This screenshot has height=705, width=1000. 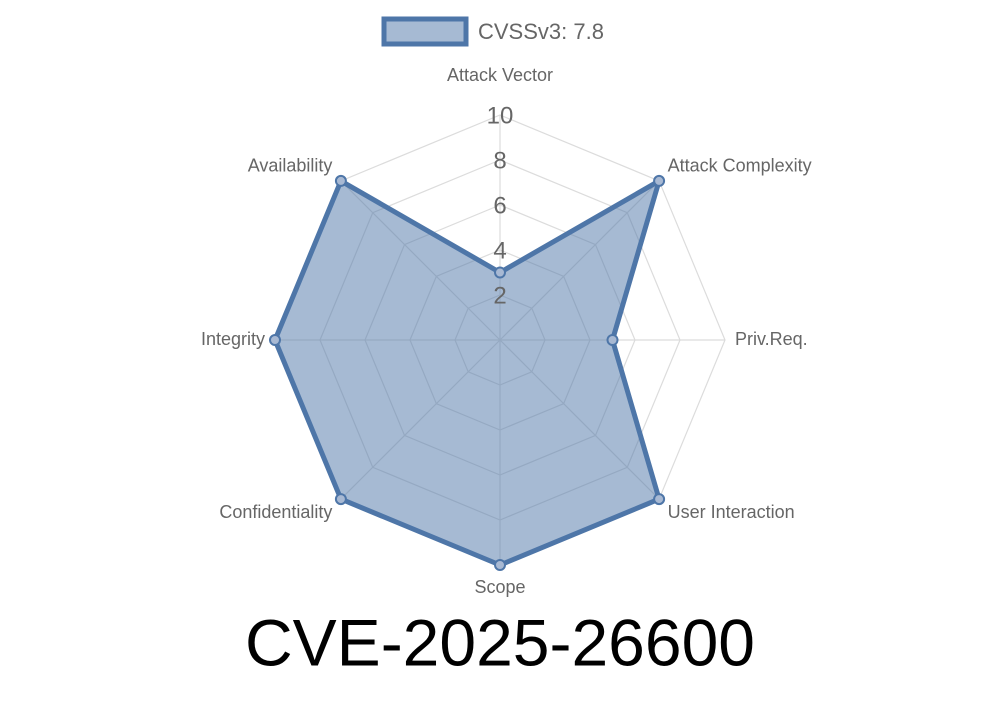 I want to click on chart-title: CVE-2025-26600, so click(x=500, y=642).